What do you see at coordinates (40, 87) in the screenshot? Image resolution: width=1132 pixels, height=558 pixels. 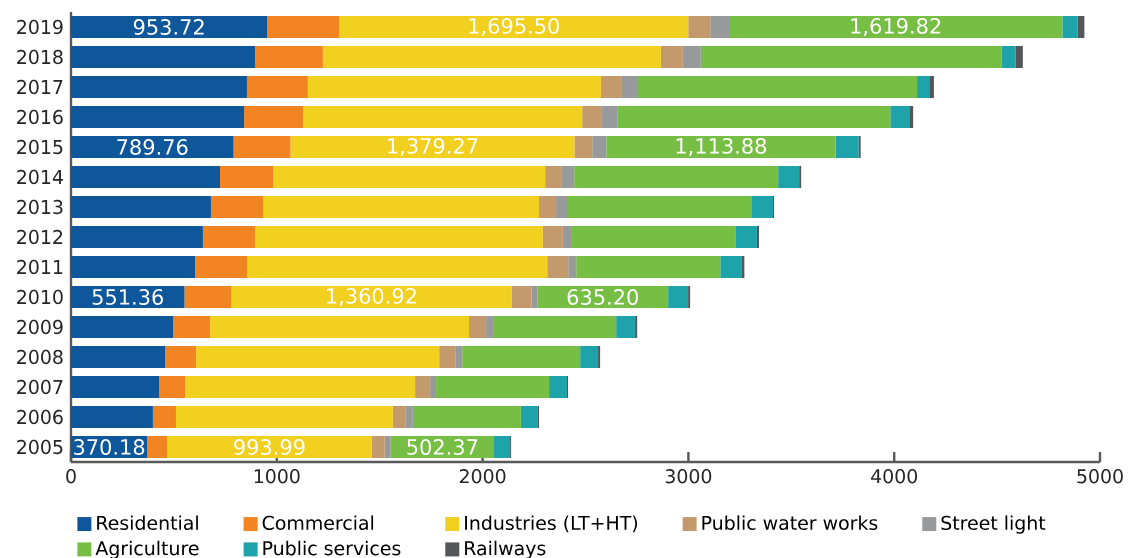 I see `y-tick-label: 2017` at bounding box center [40, 87].